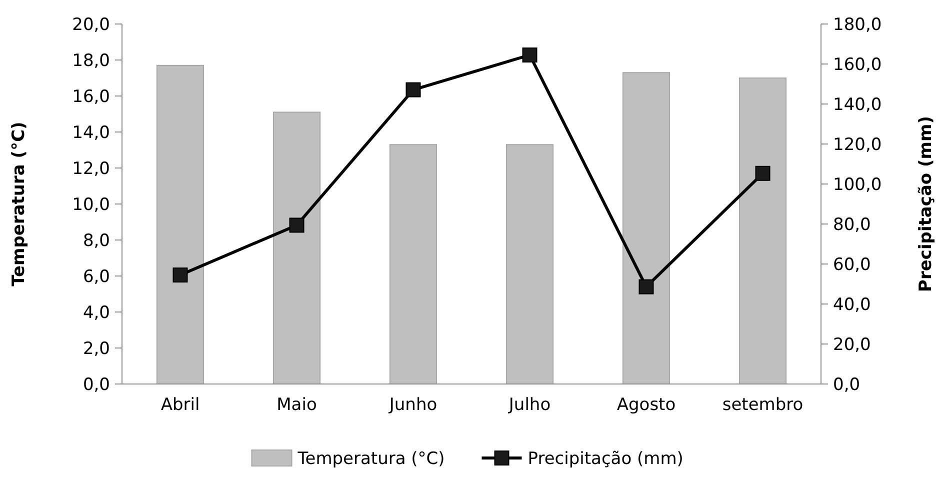 The height and width of the screenshot is (488, 943). What do you see at coordinates (763, 405) in the screenshot?
I see `x-tick-label: setembro` at bounding box center [763, 405].